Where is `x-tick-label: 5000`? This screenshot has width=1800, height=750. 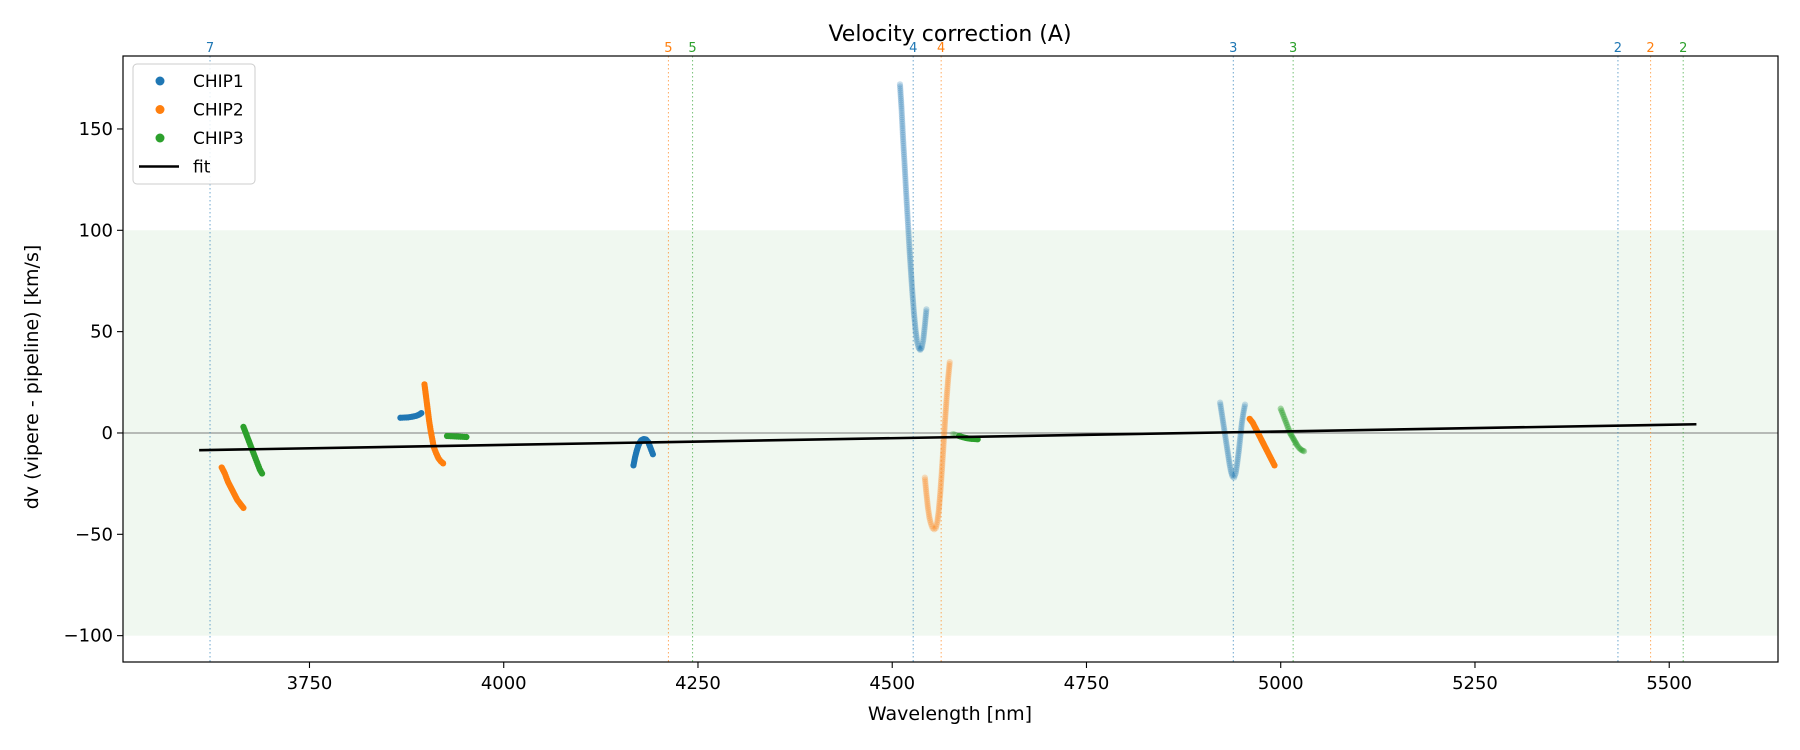
x-tick-label: 5000 is located at coordinates (1281, 683).